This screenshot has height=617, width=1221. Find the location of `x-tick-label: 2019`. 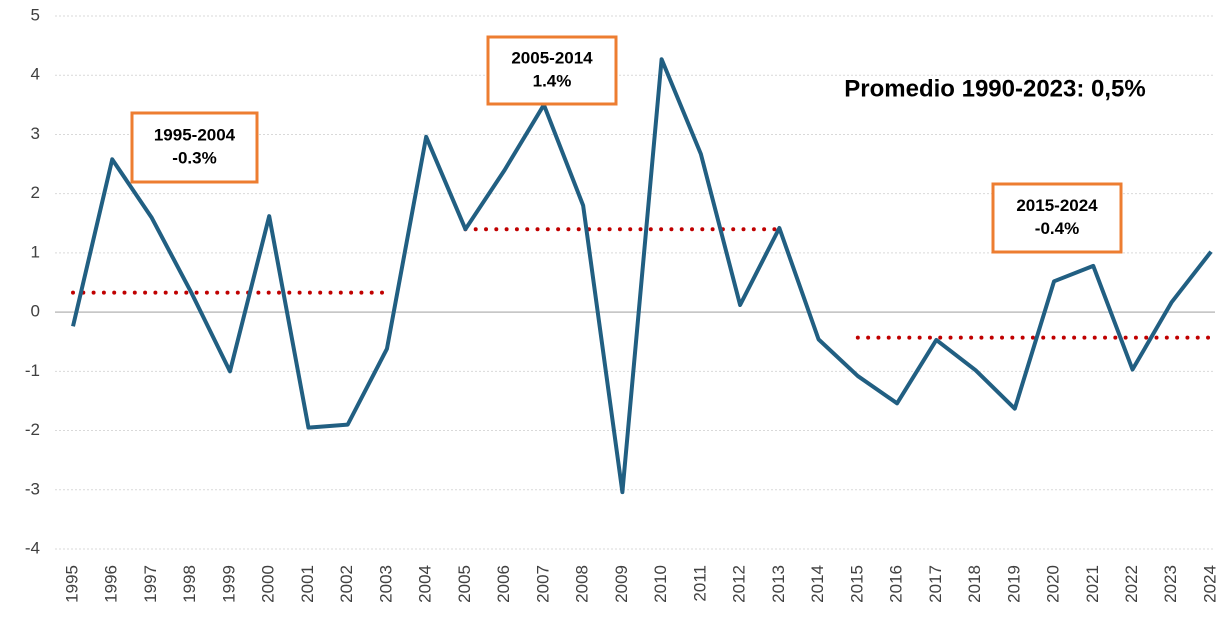

x-tick-label: 2019 is located at coordinates (1013, 584).